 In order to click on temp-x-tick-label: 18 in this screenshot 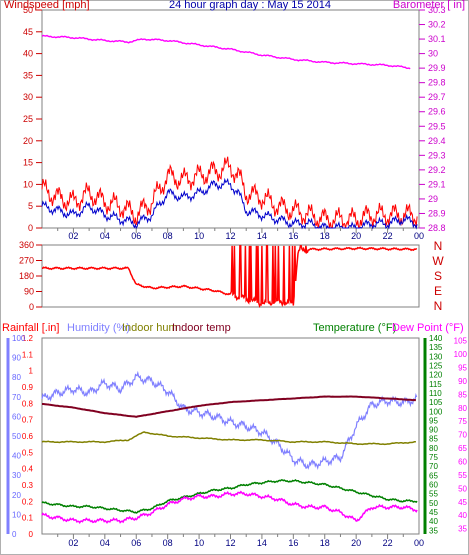, I will do `click(325, 543)`.